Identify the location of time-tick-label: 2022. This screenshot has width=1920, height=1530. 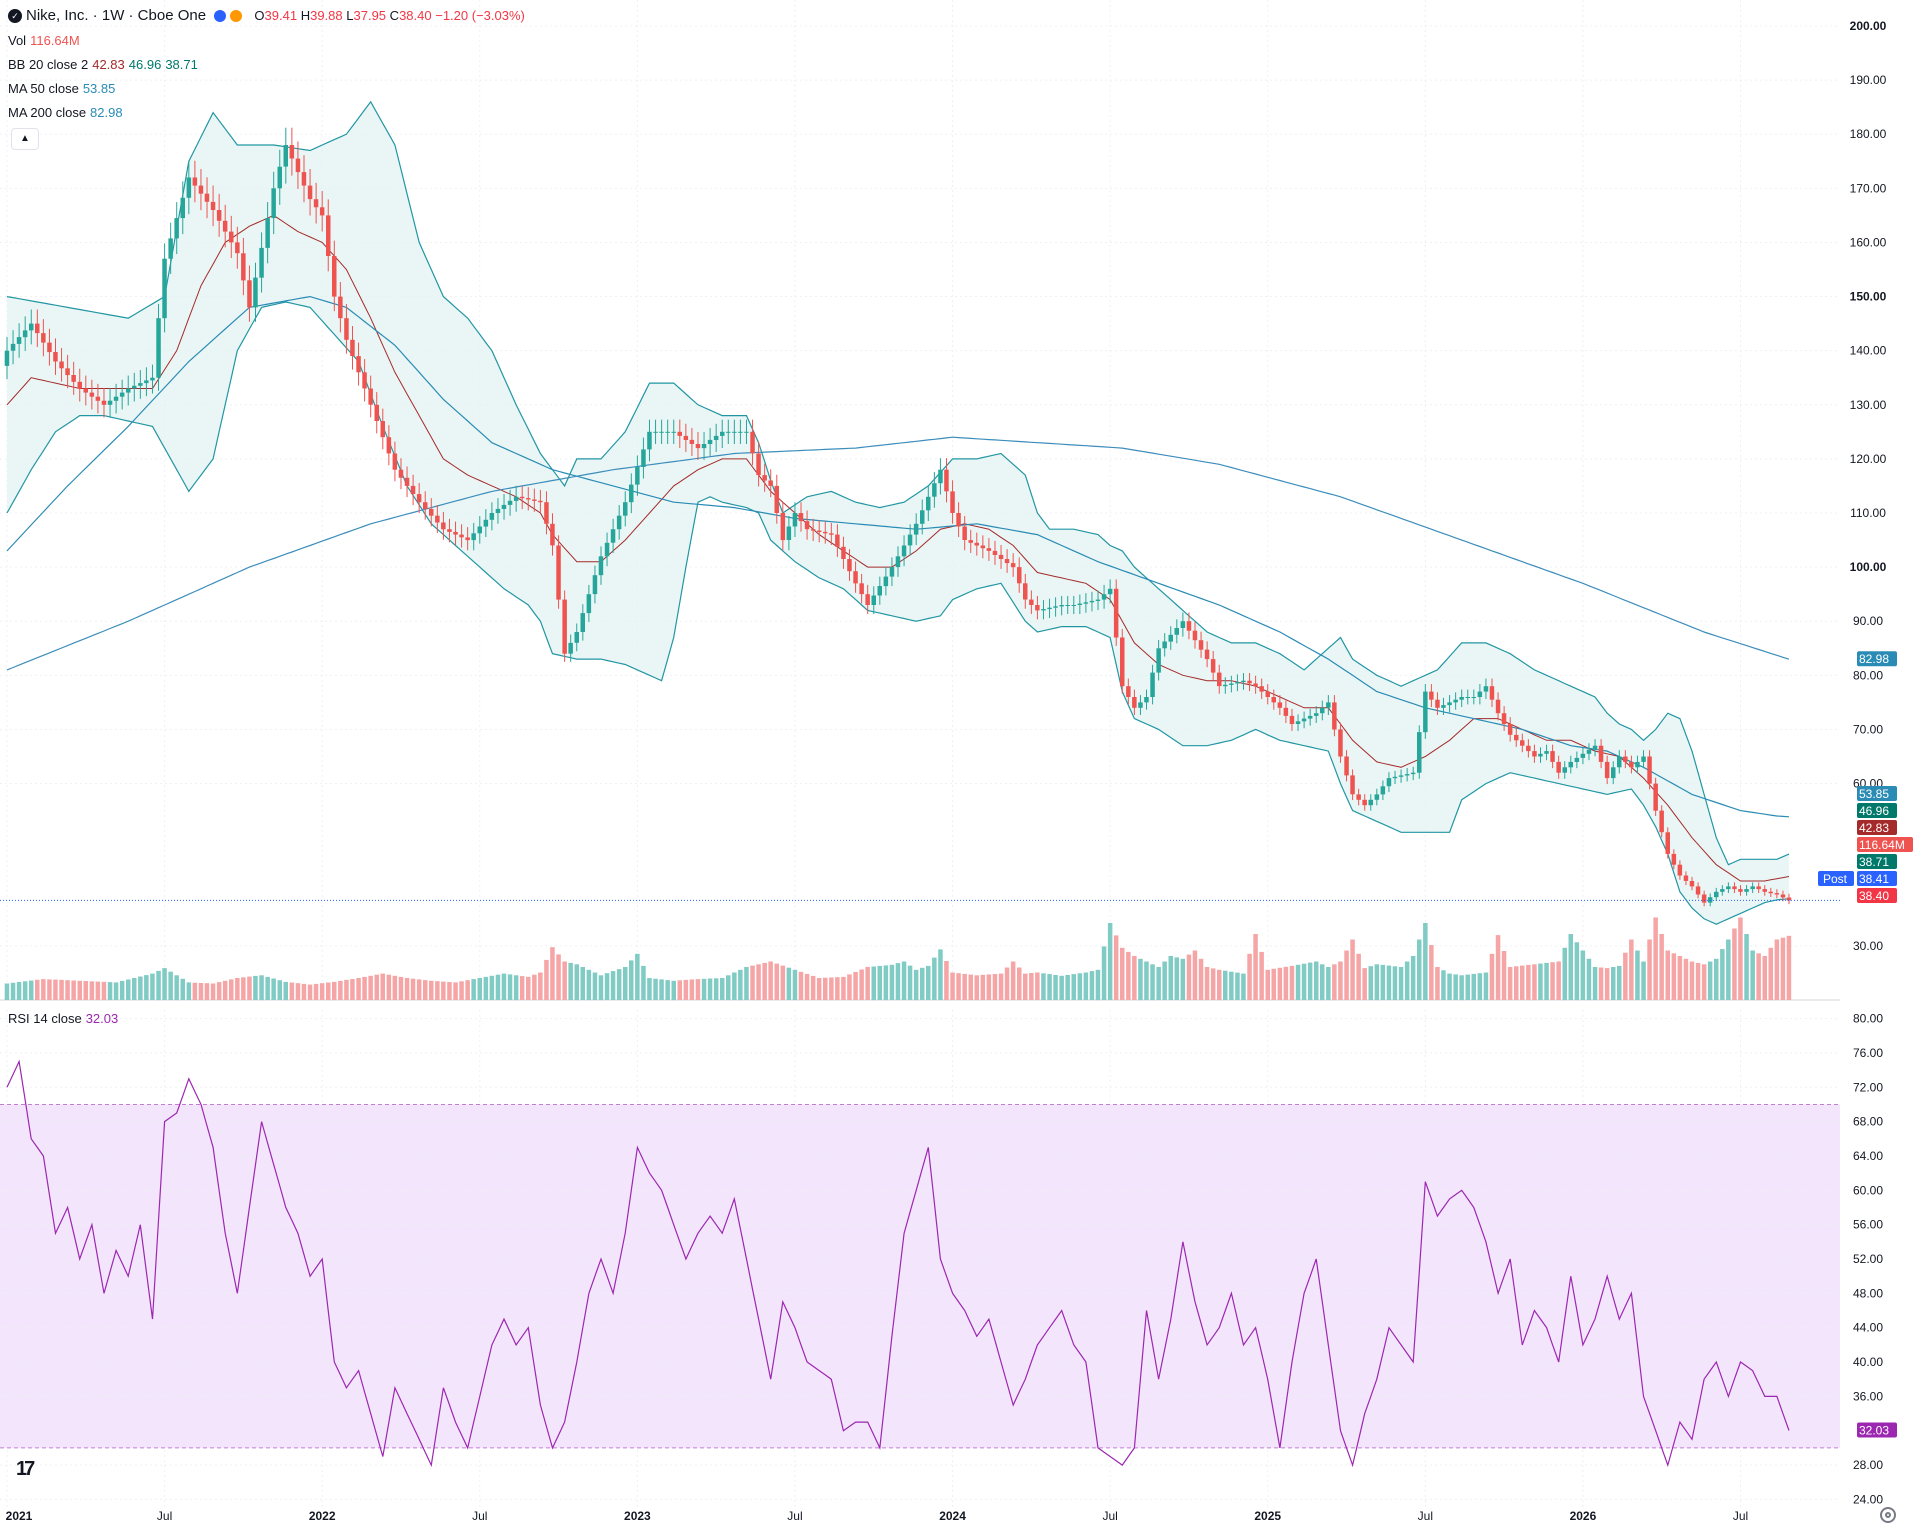
(322, 1516).